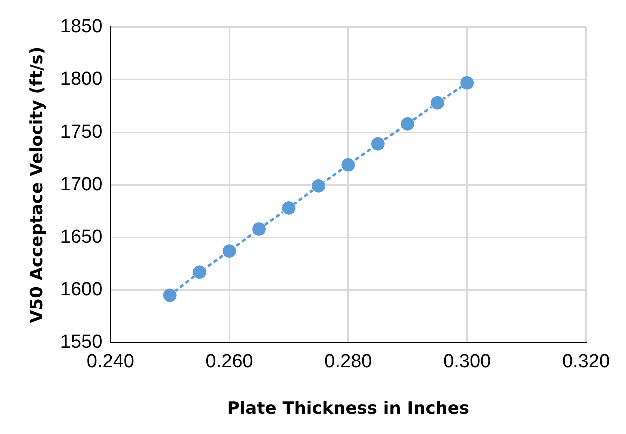 This screenshot has width=626, height=434. Describe the element at coordinates (468, 361) in the screenshot. I see `x-tick-label: 0.300` at that location.